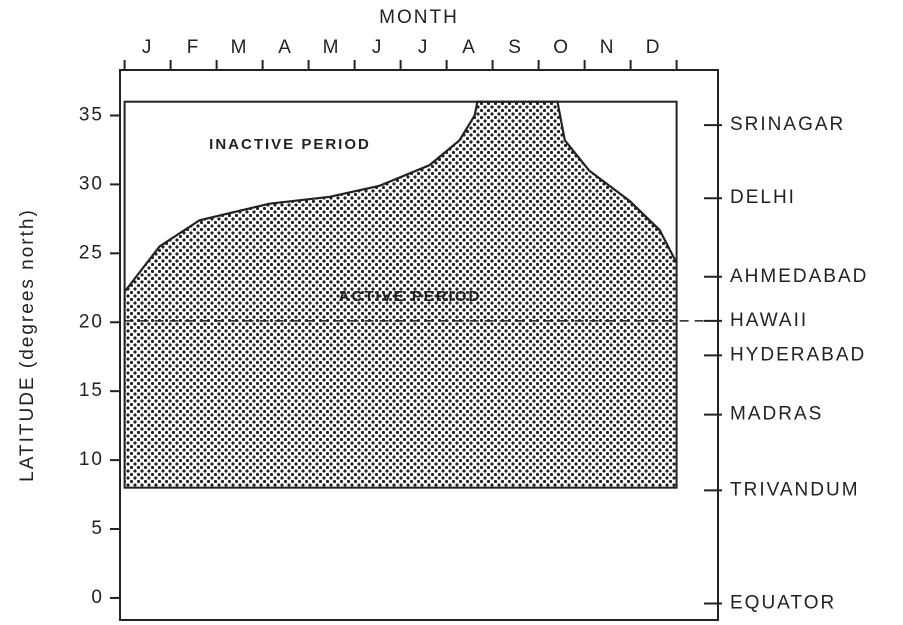  I want to click on y2-tick-label: TRIVANDUM, so click(795, 489).